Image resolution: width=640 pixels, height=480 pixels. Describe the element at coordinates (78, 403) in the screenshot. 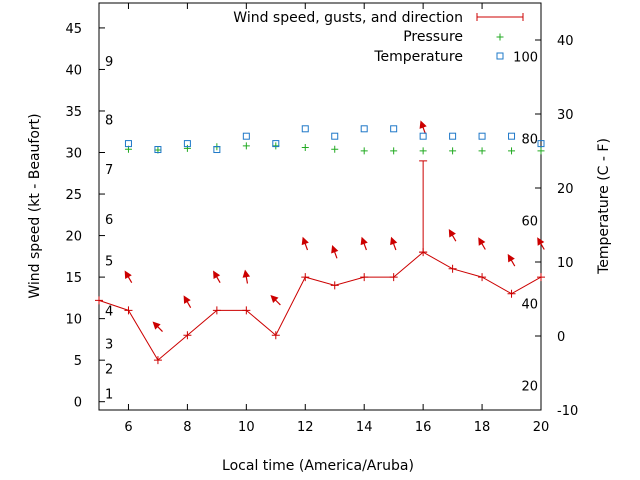

I see `y-left-tick-label: 0` at that location.